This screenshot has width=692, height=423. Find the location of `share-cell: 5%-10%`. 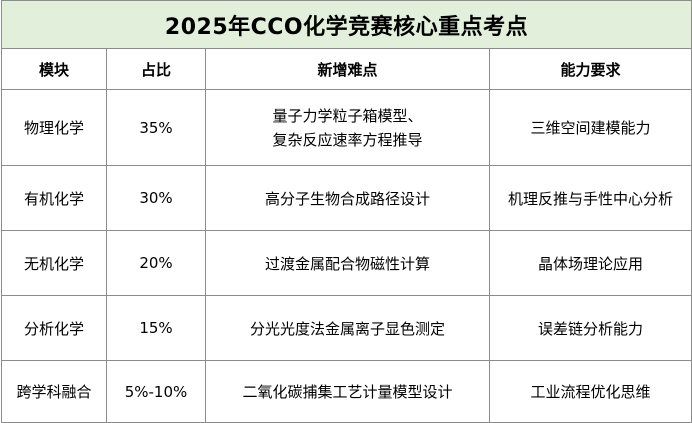

share-cell: 5%-10% is located at coordinates (156, 391).